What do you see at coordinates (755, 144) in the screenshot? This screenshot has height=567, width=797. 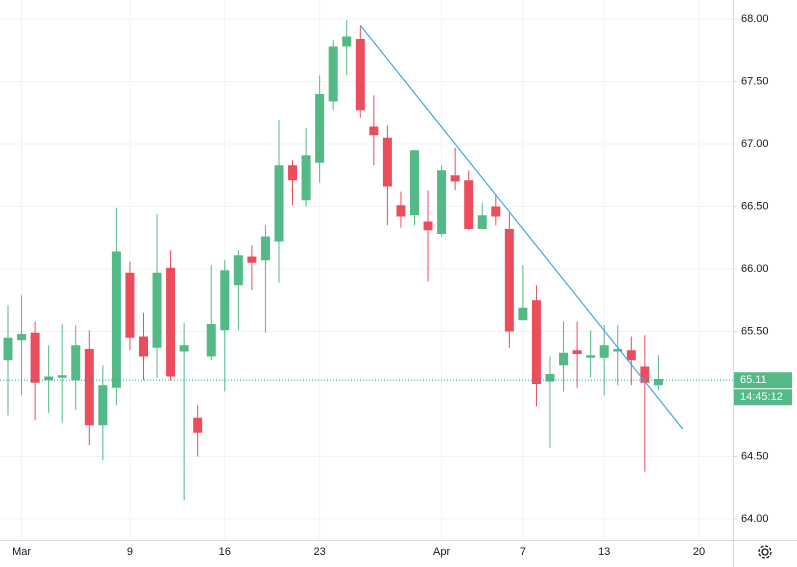 I see `y-tick-label: 67.00` at bounding box center [755, 144].